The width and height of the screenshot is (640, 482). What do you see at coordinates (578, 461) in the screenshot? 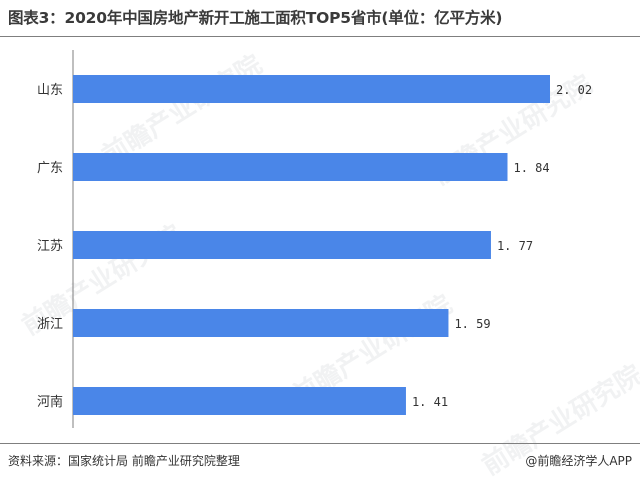
I see `credit-note: @前瞻经济学人APP` at bounding box center [578, 461].